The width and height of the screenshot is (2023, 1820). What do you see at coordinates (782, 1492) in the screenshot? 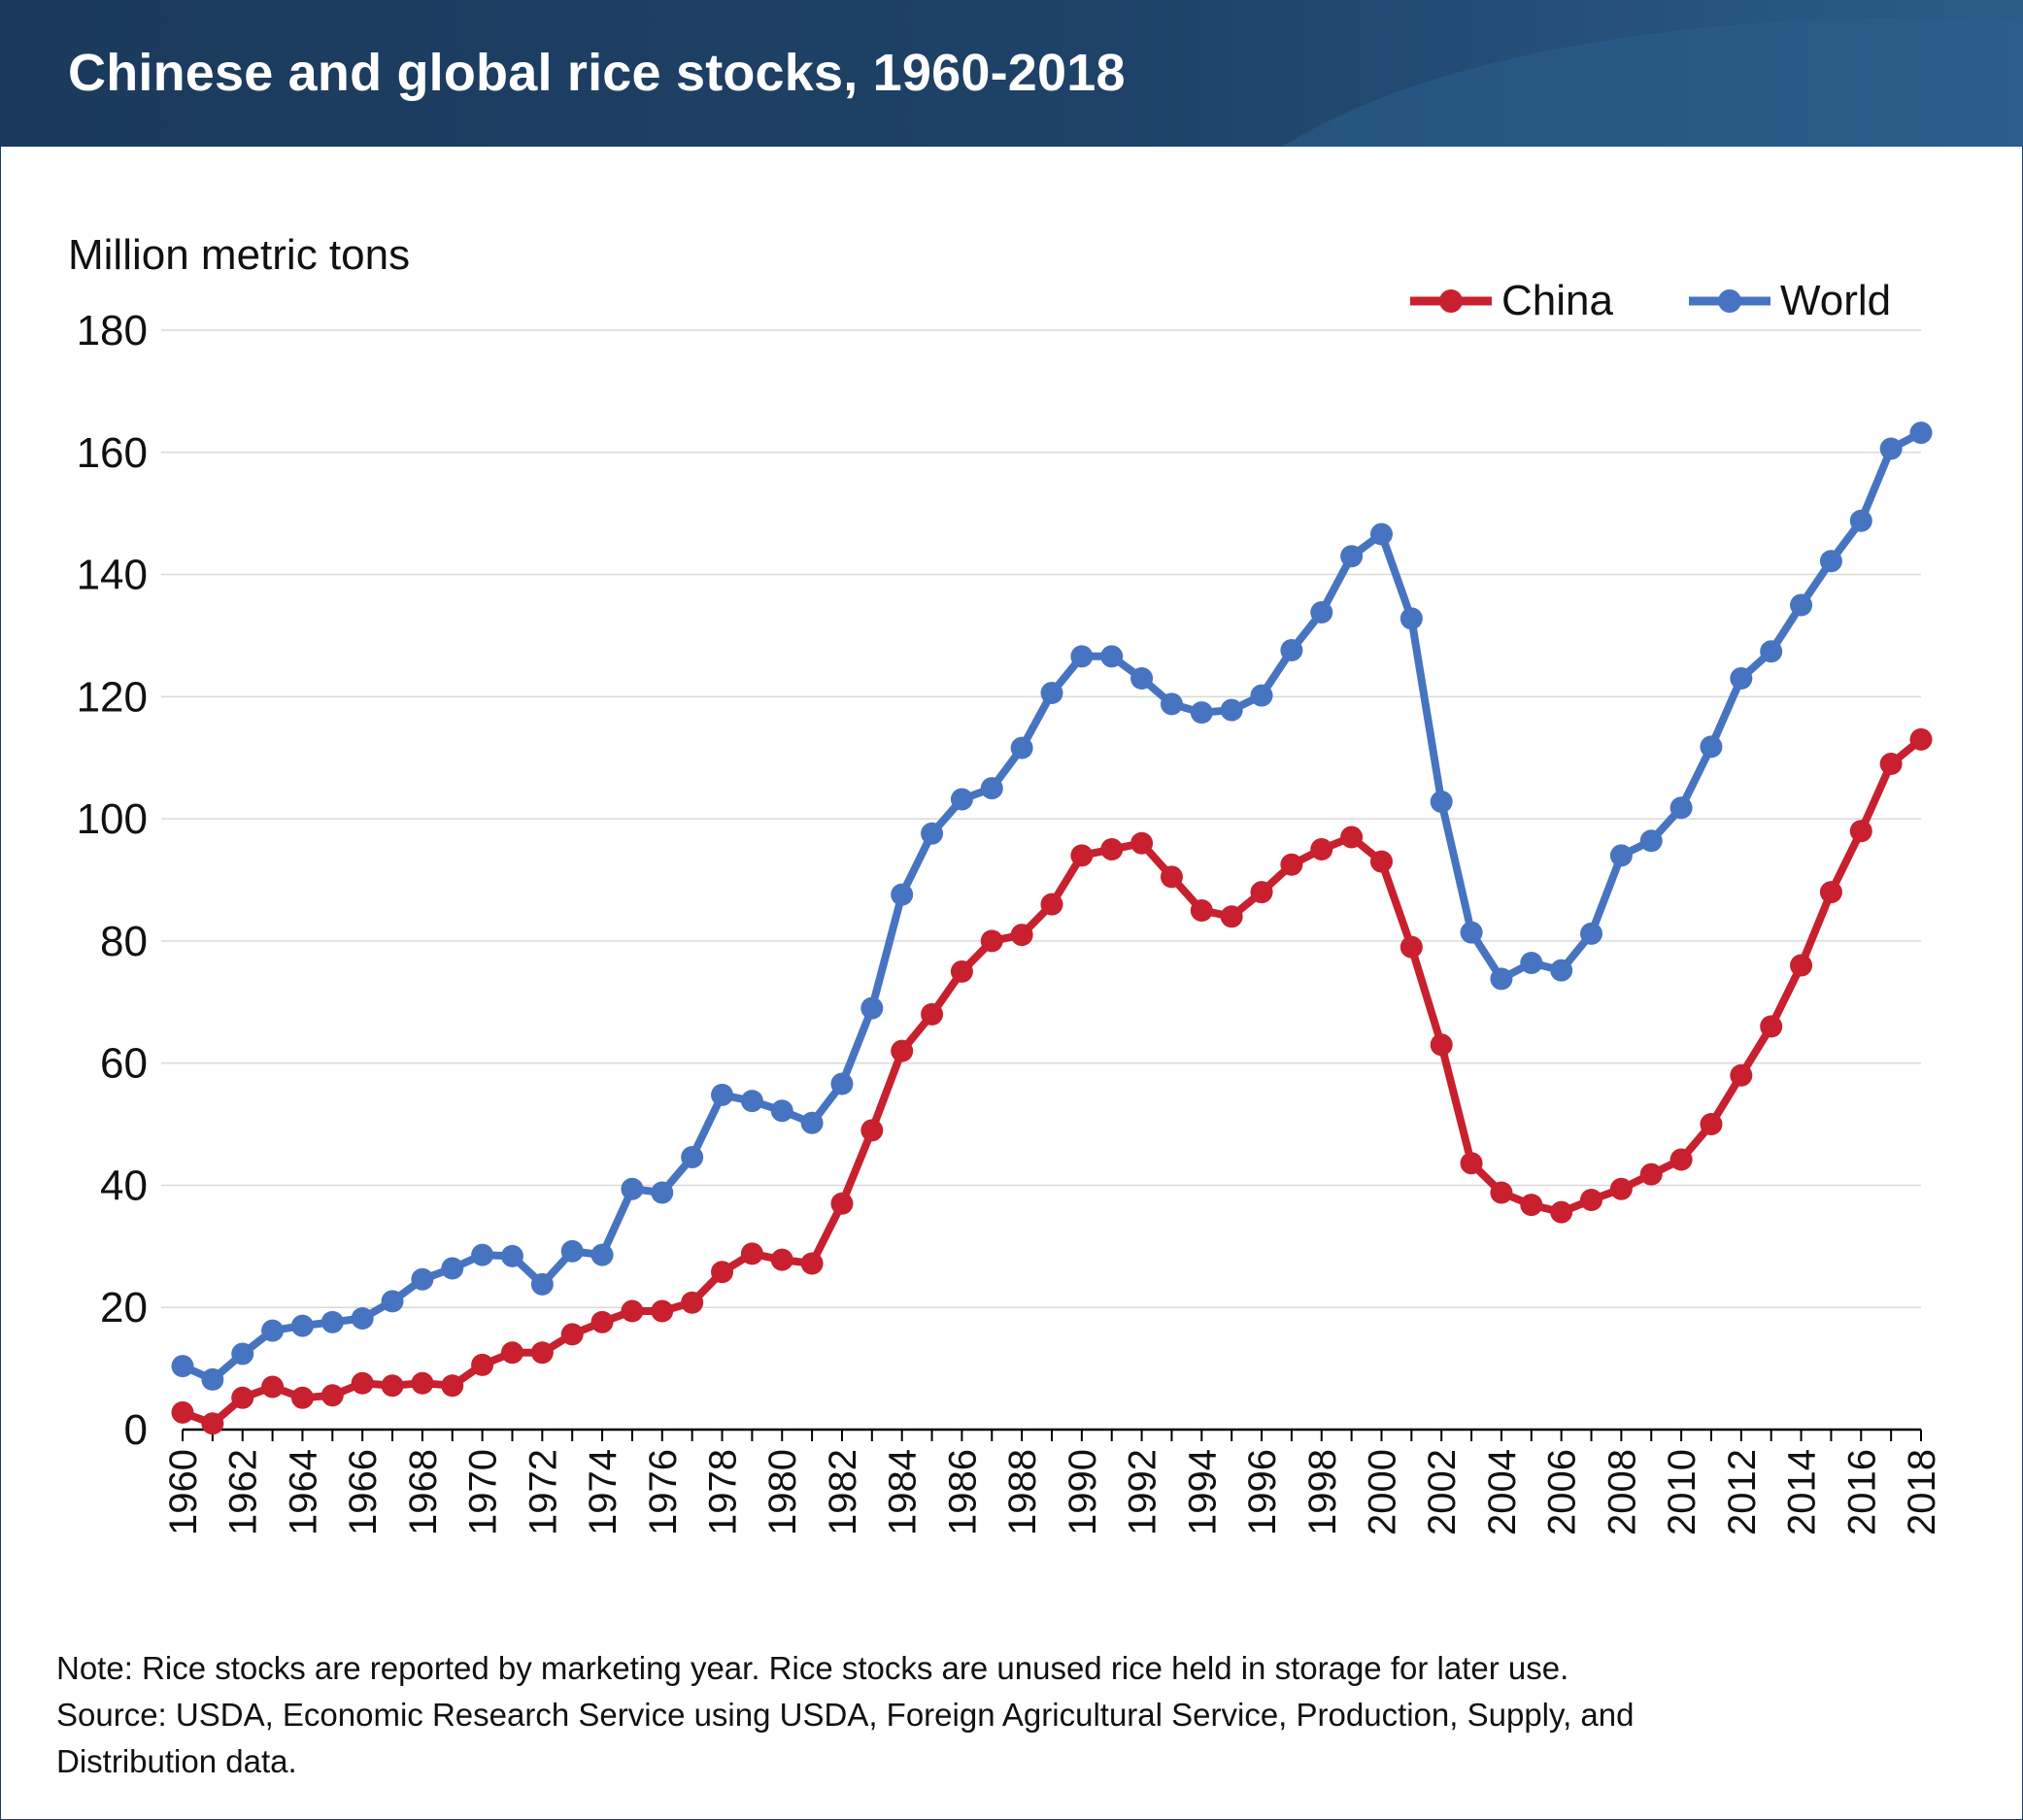
I see `x-tick-label: 1980` at bounding box center [782, 1492].